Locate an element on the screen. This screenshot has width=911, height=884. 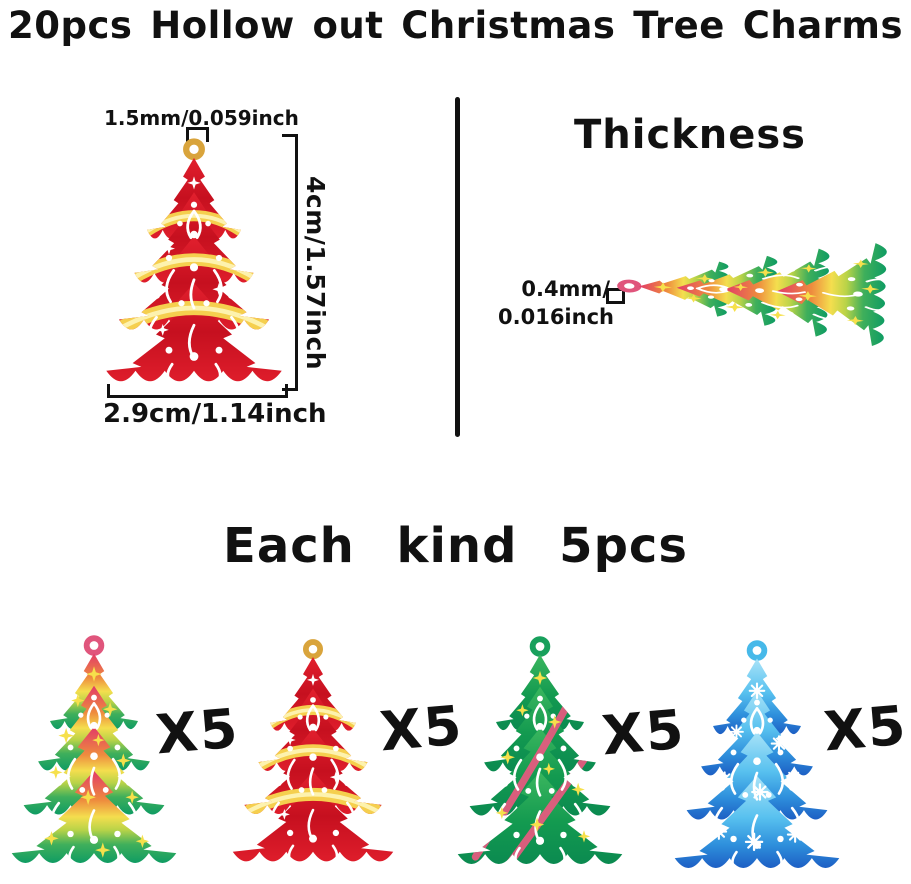
height-label: 4cm/1.57inch is located at coordinates (315, 273).